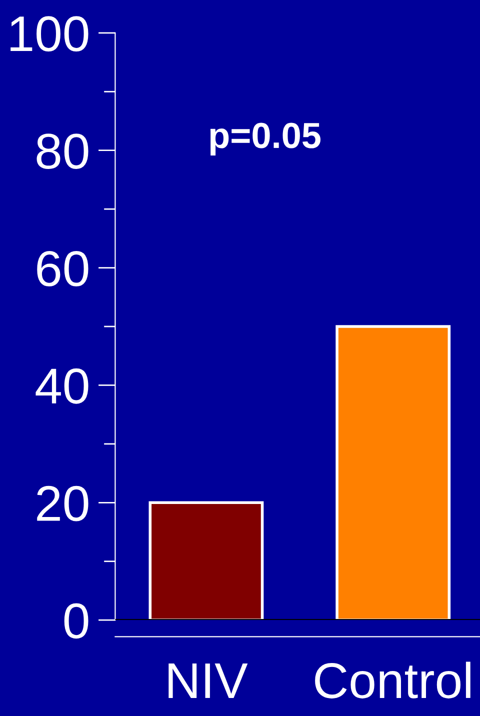  Describe the element at coordinates (265, 139) in the screenshot. I see `annotation: p=0.05` at that location.